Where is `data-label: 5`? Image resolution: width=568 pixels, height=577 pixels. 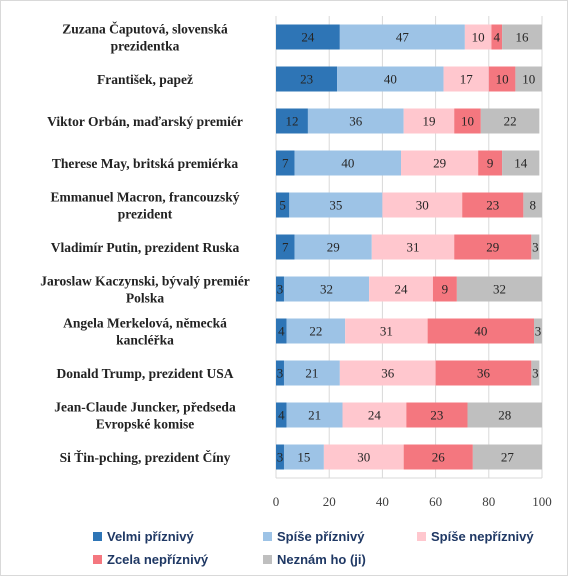 data-label: 5 is located at coordinates (282, 205).